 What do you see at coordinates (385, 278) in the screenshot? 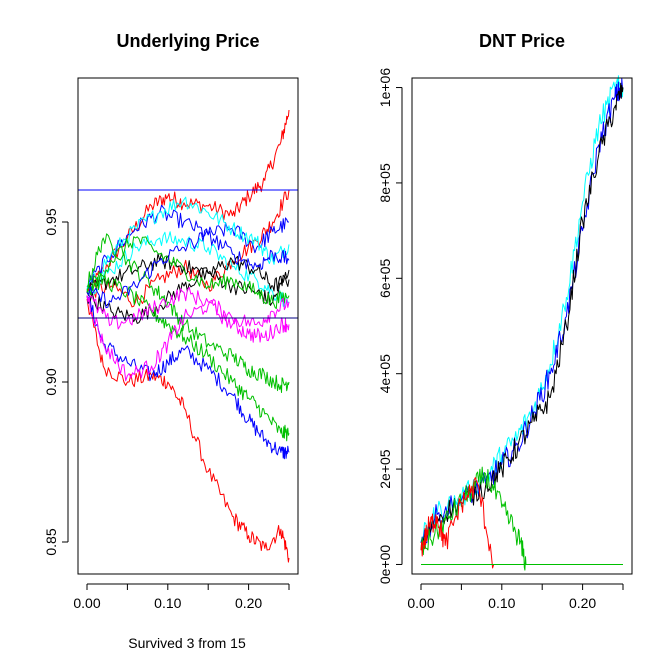
I see `right-y-tick-label: 6e+05` at bounding box center [385, 278].